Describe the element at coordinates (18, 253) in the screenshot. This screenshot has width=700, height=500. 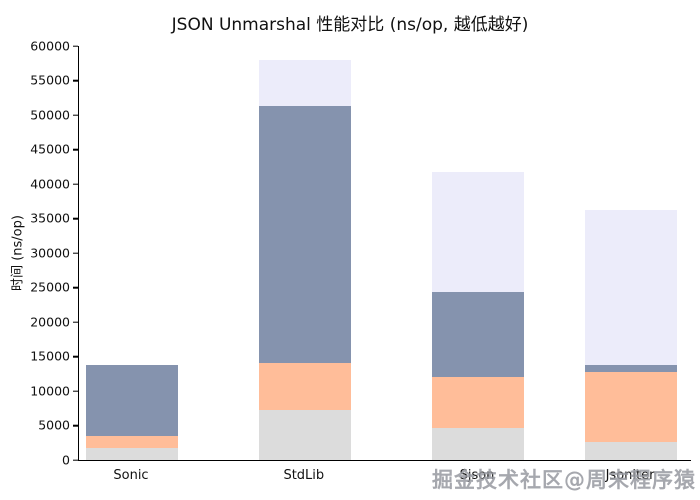
I see `y-axis-label: 时间 (ns/op)` at that location.